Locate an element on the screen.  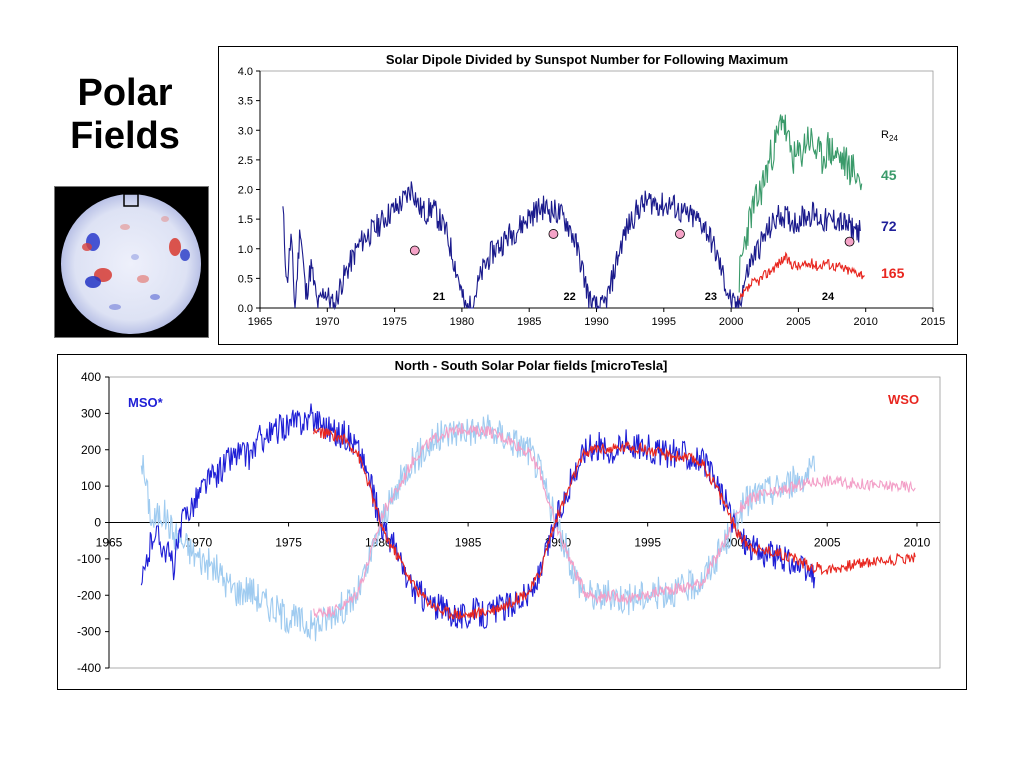
solar-disk is located at coordinates (131, 264).